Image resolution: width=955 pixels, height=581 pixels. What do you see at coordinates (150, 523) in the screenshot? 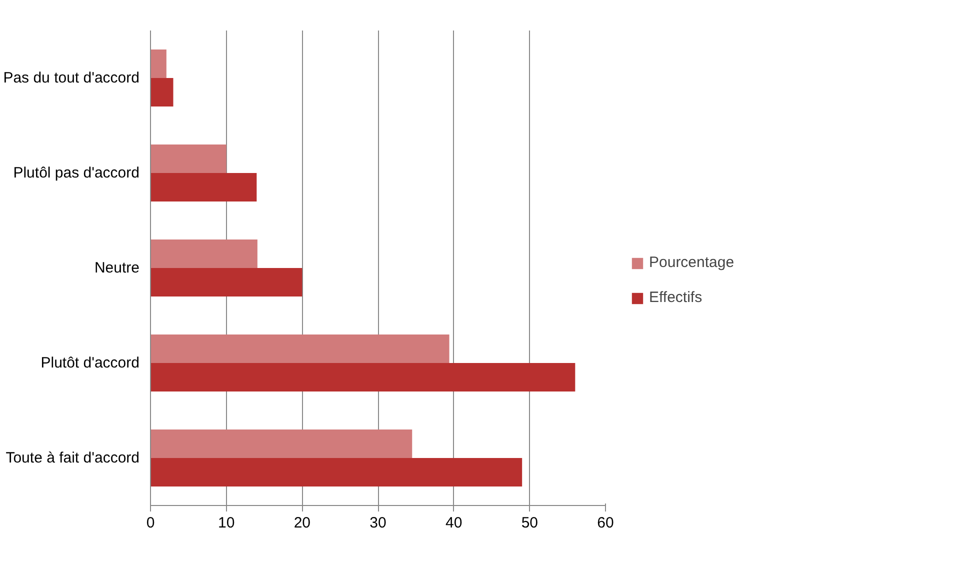
I see `x-tick-label: 0` at bounding box center [150, 523].